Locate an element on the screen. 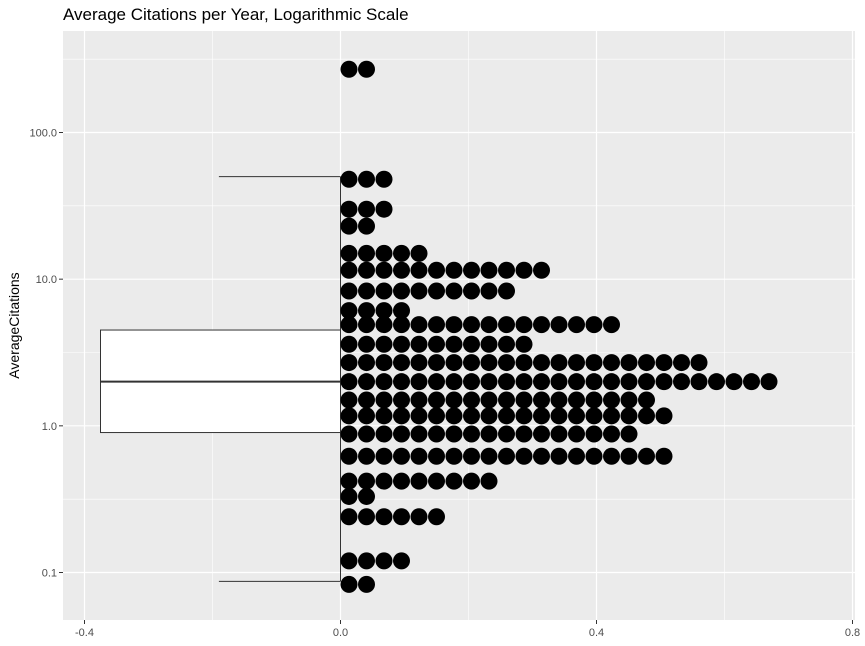 Image resolution: width=865 pixels, height=646 pixels. y-axis-title: AverageCitations is located at coordinates (14, 325).